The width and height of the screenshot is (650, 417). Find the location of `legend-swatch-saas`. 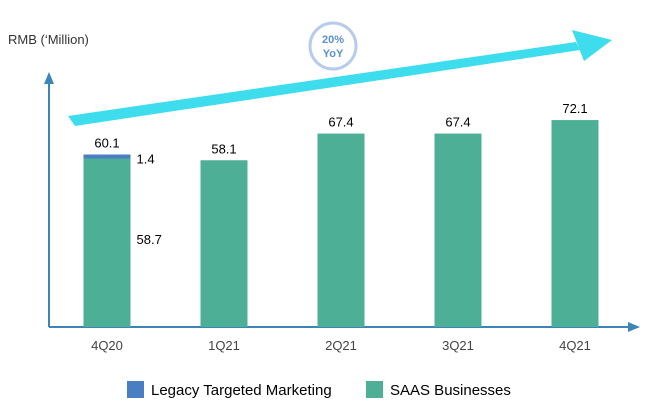

legend-swatch-saas is located at coordinates (374, 389).